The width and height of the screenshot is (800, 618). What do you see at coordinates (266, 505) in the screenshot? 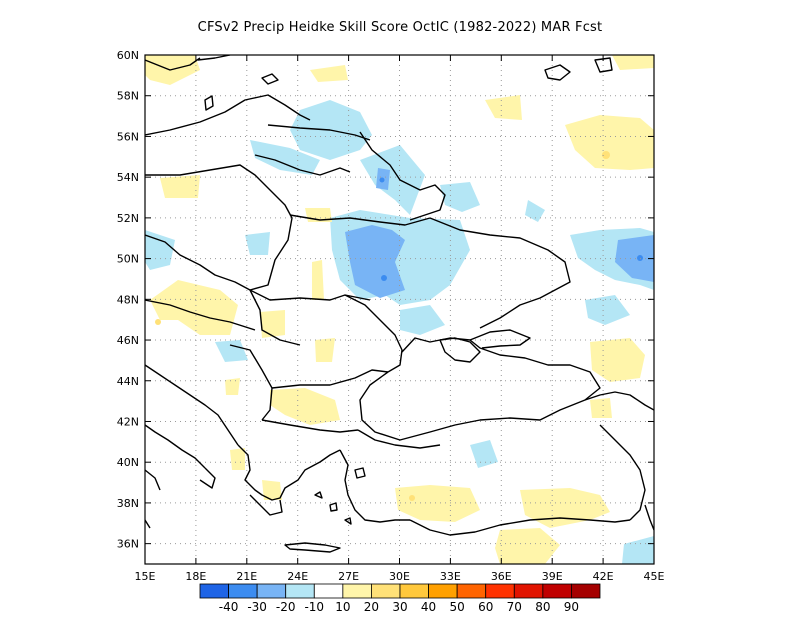
I see `greece-peloponnese` at bounding box center [266, 505].